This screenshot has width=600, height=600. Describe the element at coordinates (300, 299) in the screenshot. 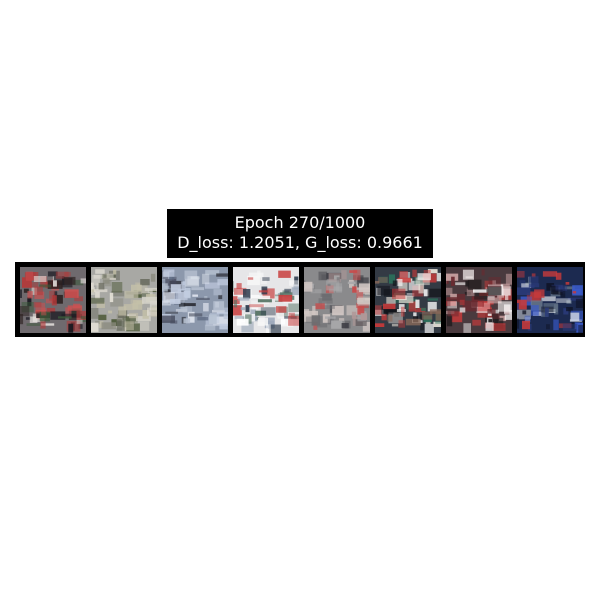

I see `sample-grid` at that location.